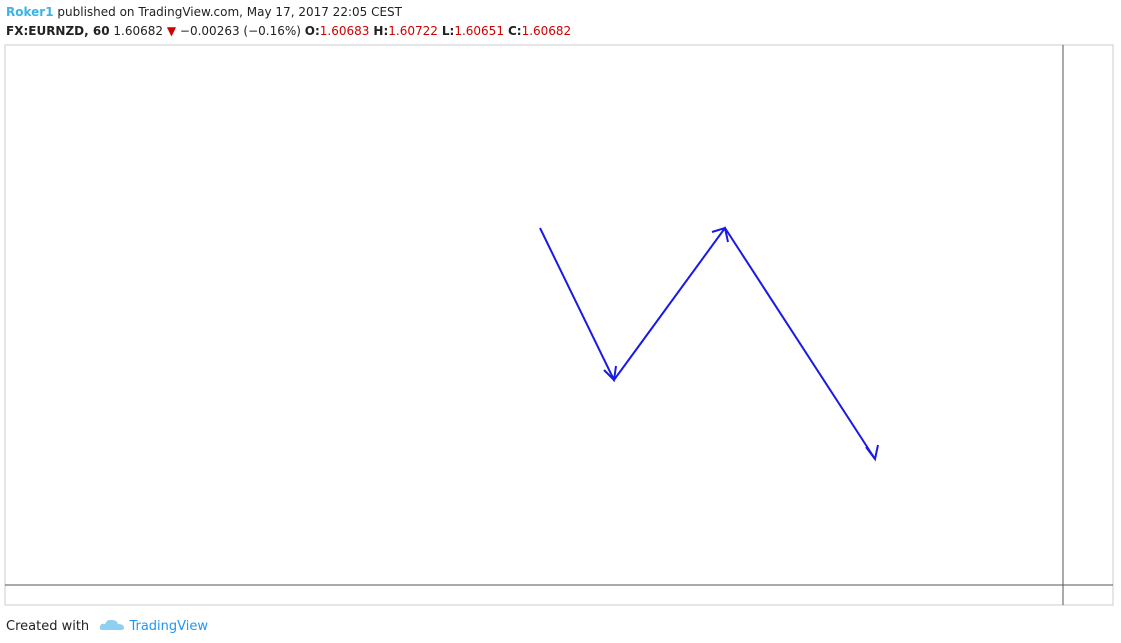 The width and height of the screenshot is (1121, 643). What do you see at coordinates (240, 31) in the screenshot?
I see `change: −0.00263 (−0.16%)` at bounding box center [240, 31].